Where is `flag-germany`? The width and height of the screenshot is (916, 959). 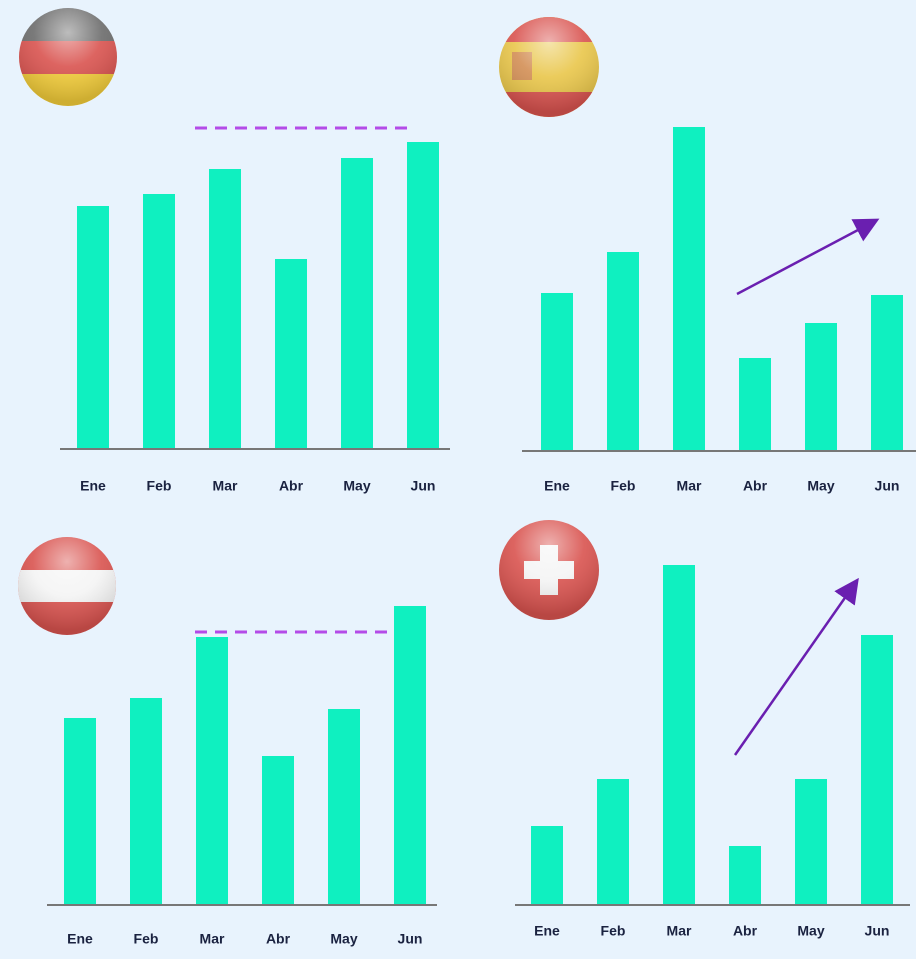
flag-germany is located at coordinates (68, 57).